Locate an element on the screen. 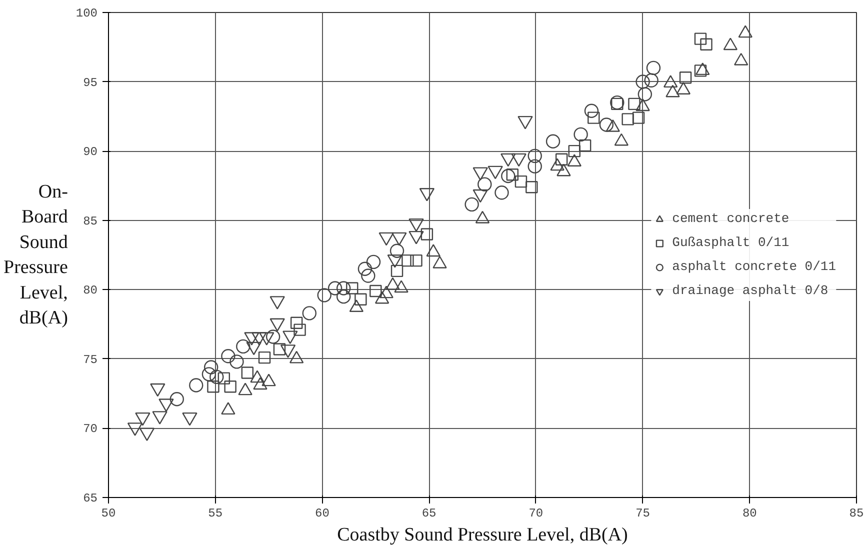 This screenshot has width=866, height=548. legend-label: cement concrete is located at coordinates (731, 218).